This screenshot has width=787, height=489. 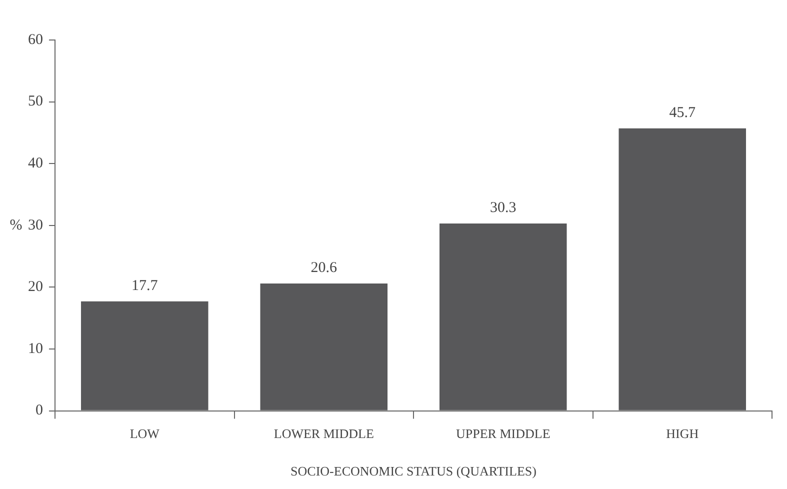 What do you see at coordinates (145, 286) in the screenshot?
I see `data-label: 17.7` at bounding box center [145, 286].